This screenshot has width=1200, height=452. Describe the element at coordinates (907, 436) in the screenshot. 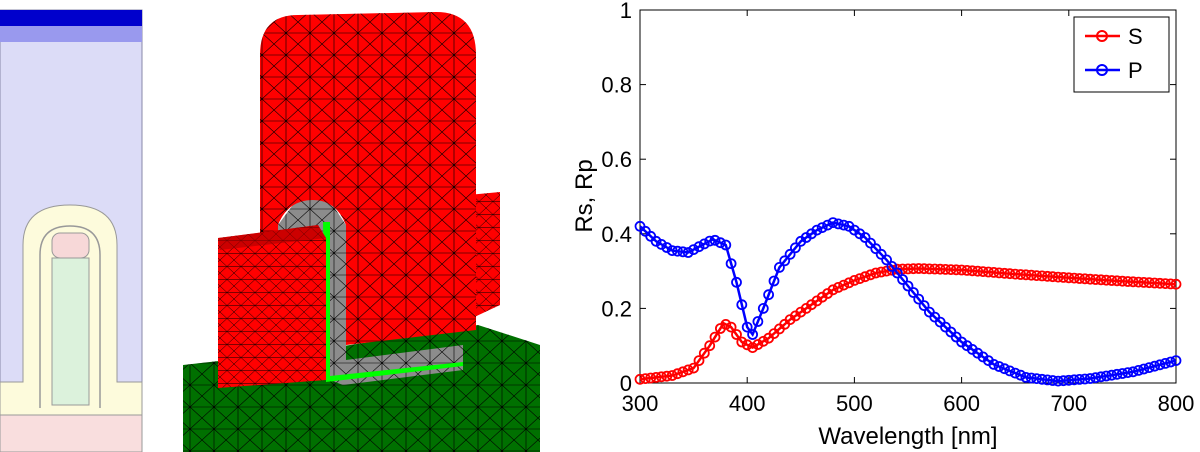

I see `x-axis-label: Wavelength [nm]` at that location.